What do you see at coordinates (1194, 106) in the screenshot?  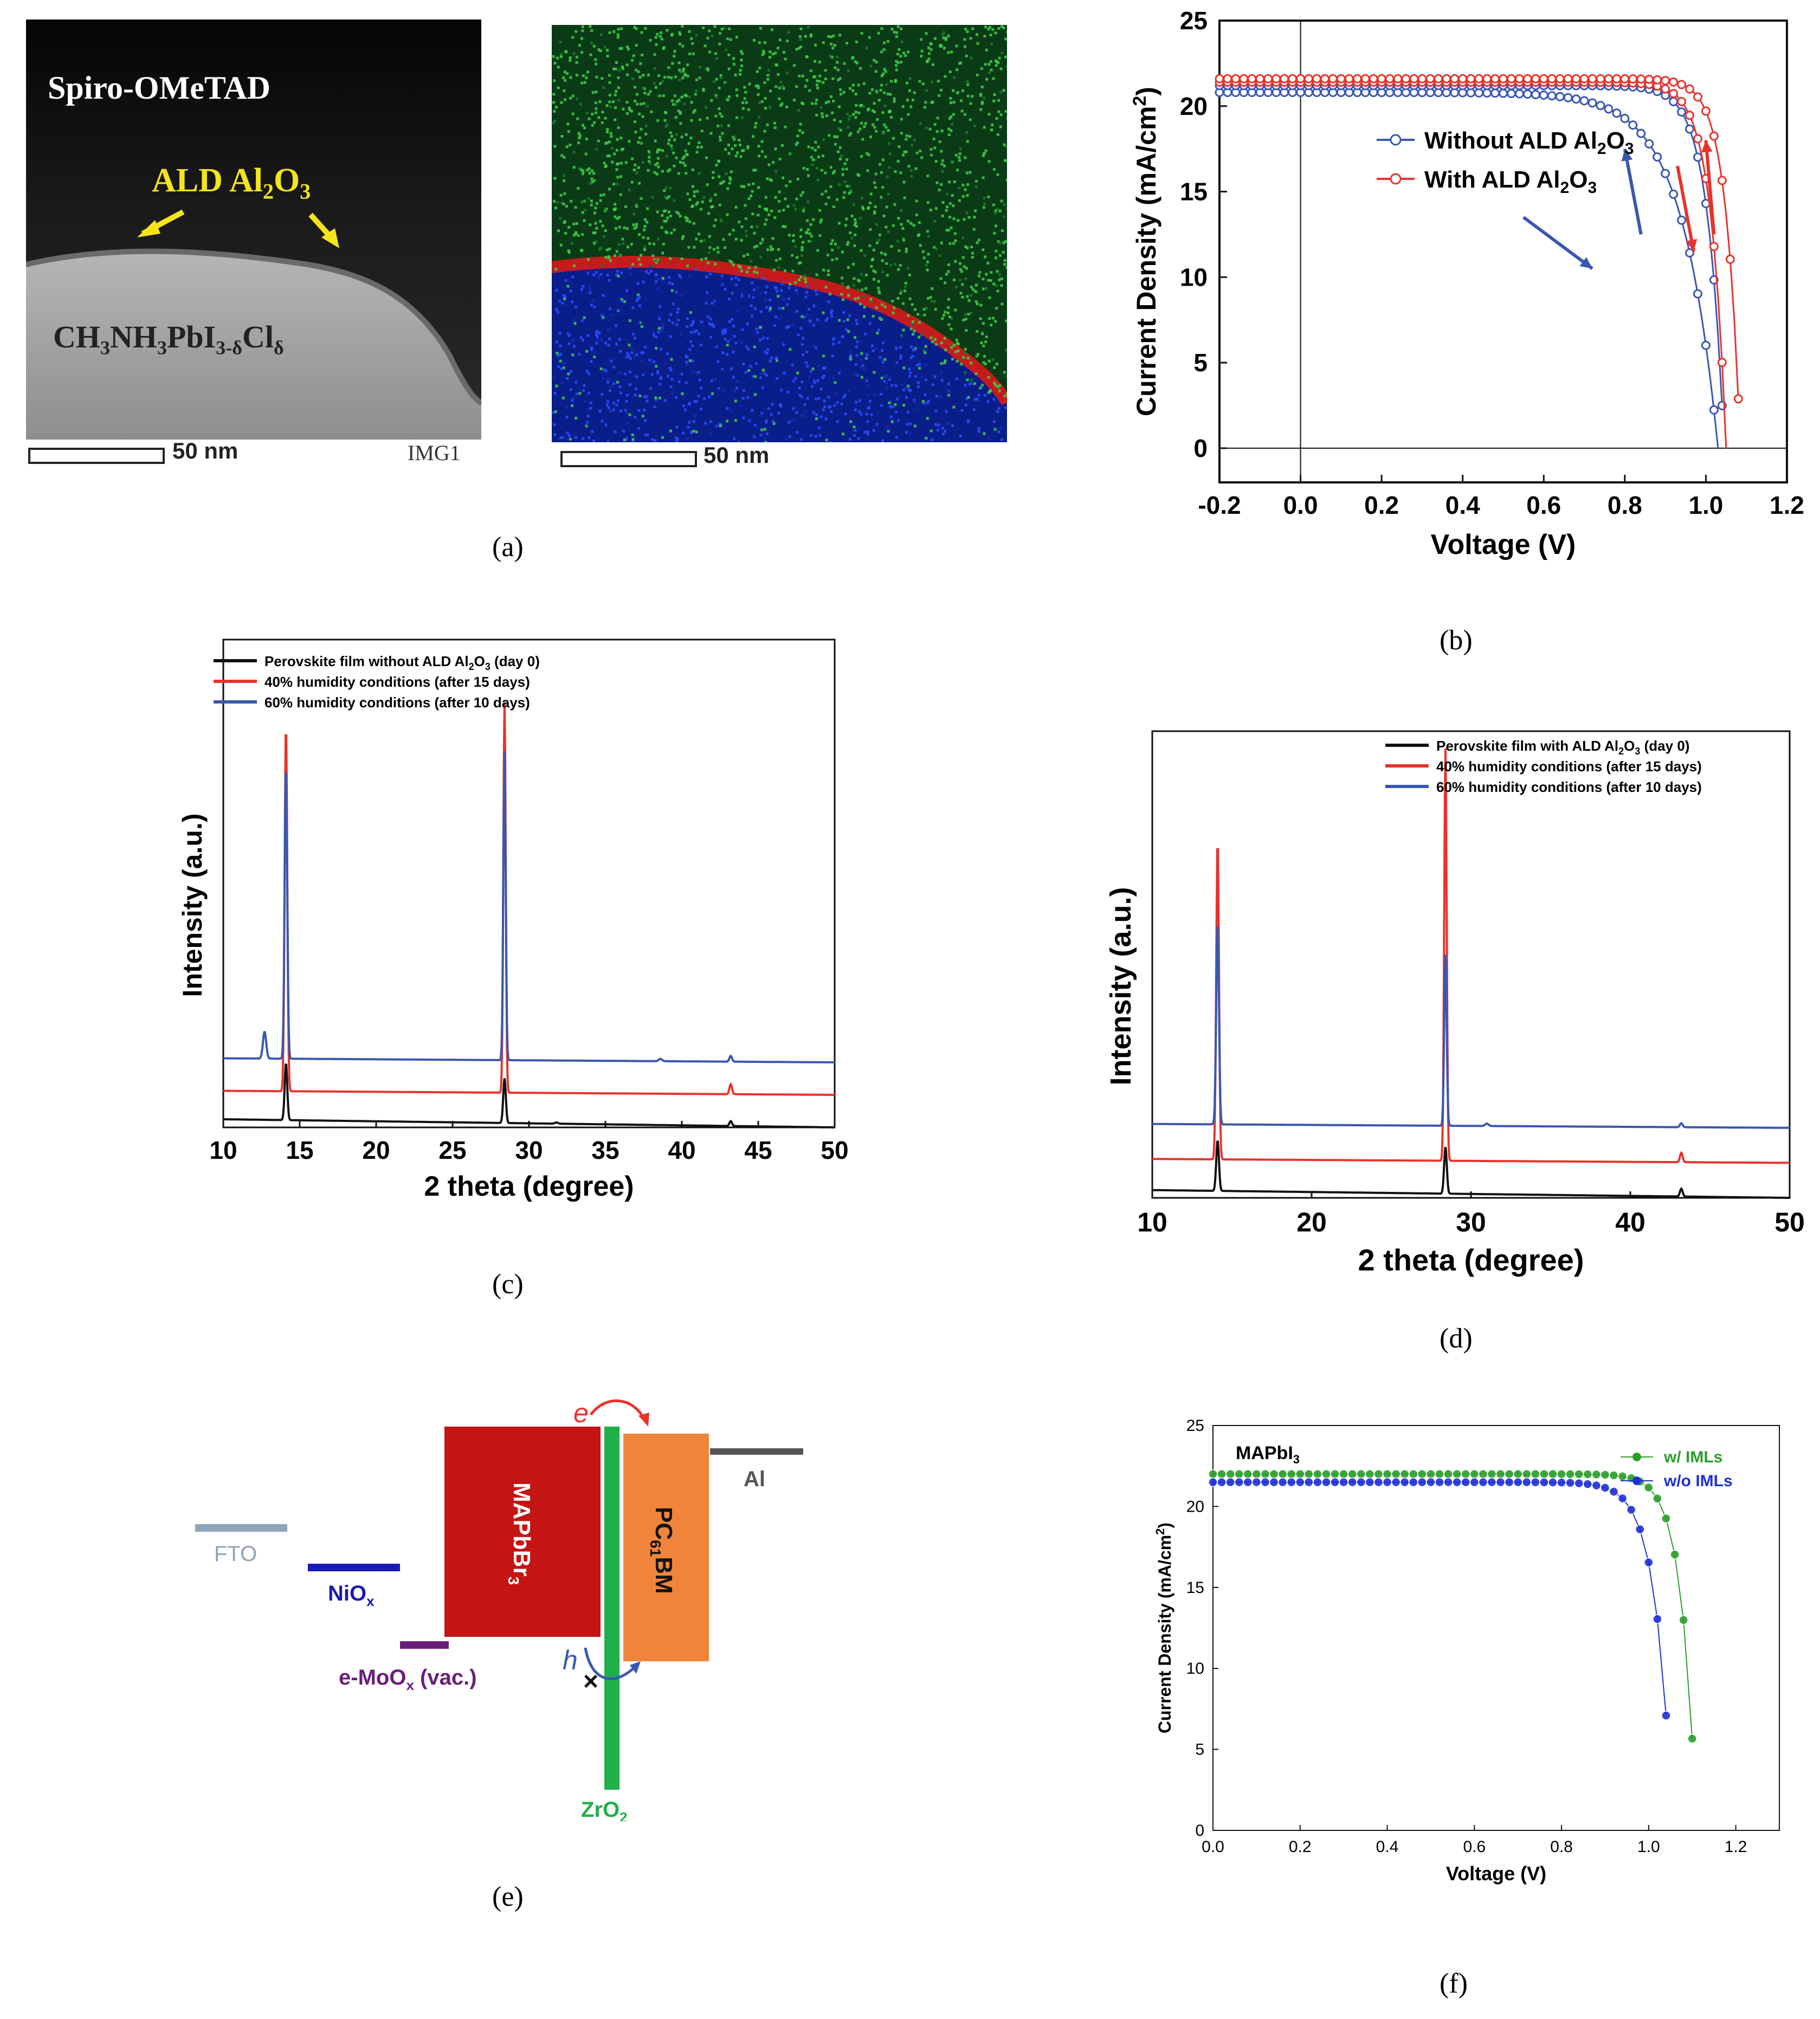 I see `y-tick-label: 20` at bounding box center [1194, 106].